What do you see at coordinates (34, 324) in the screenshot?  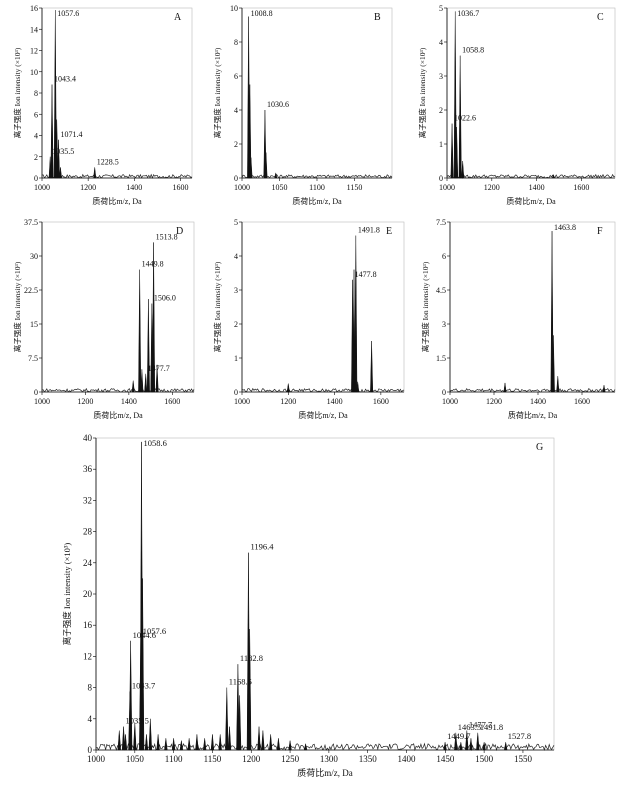 I see `y-tick-label: 15` at bounding box center [34, 324].